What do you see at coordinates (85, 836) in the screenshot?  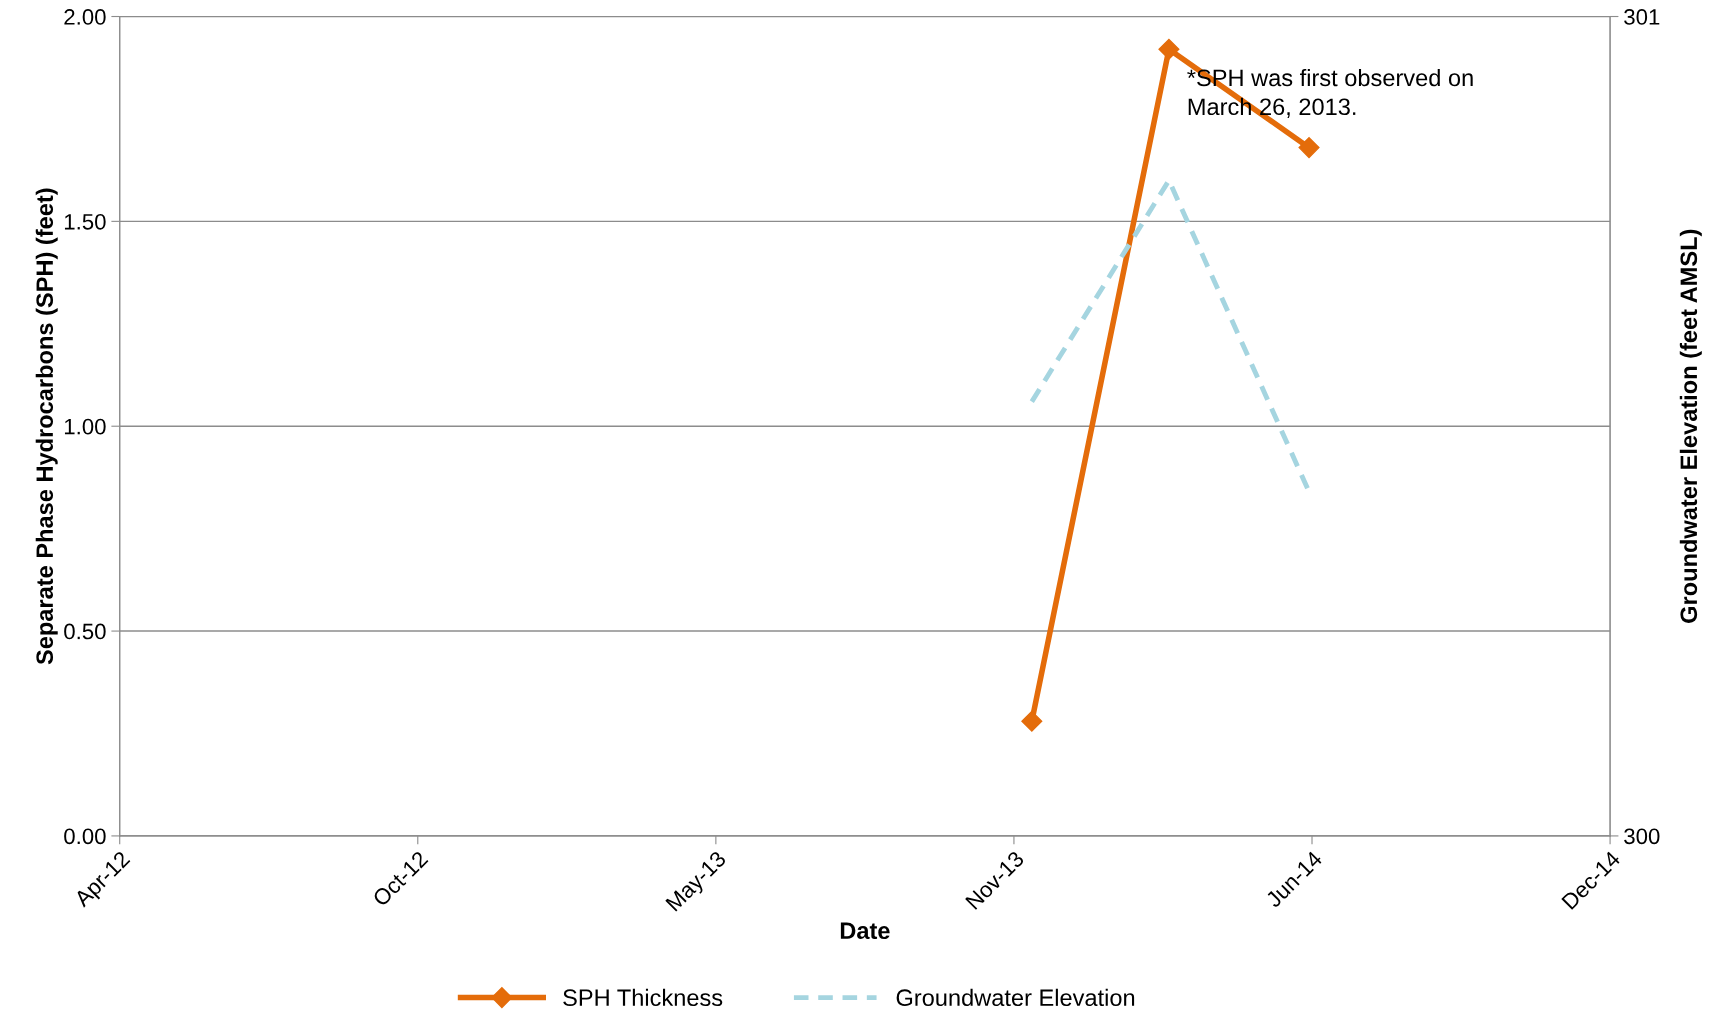 I see `y-tick-label: 0.00` at bounding box center [85, 836].